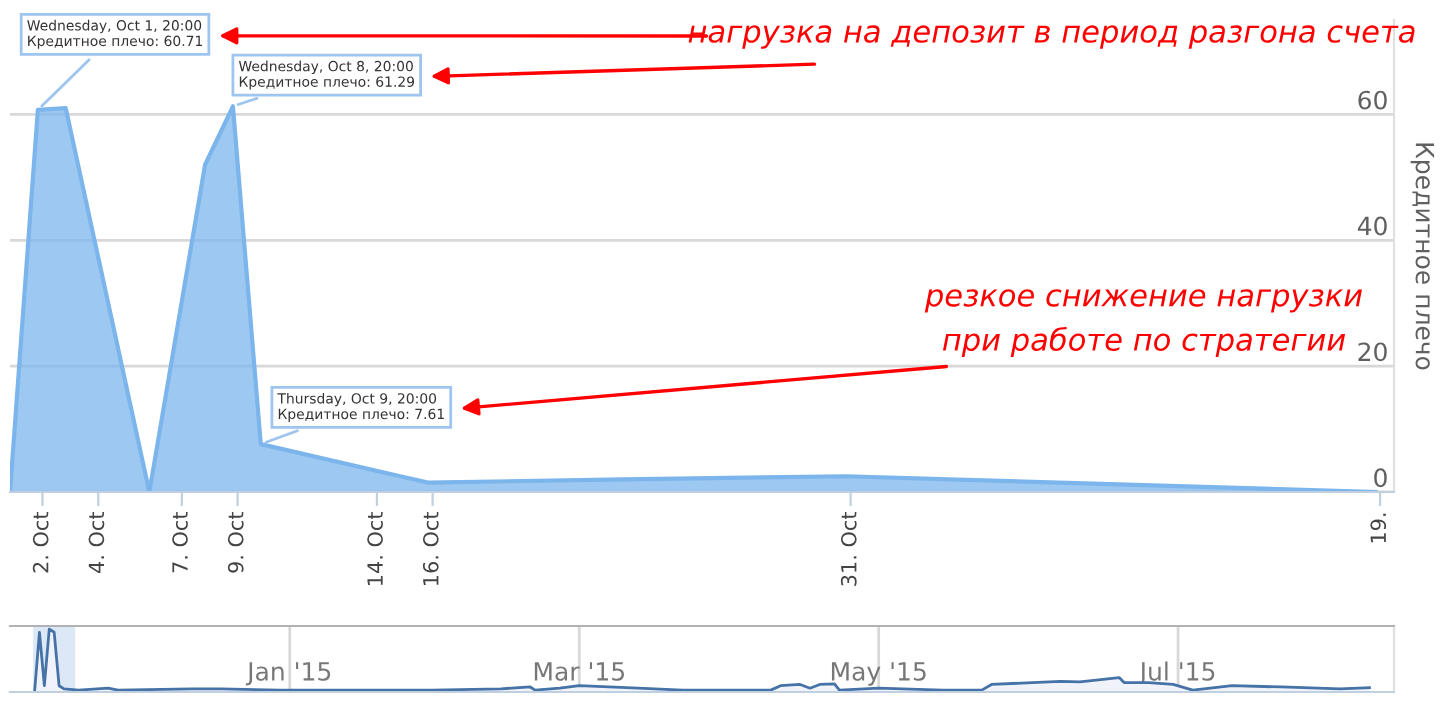  Describe the element at coordinates (375, 548) in the screenshot. I see `x-tick-label: 14. Oct` at that location.